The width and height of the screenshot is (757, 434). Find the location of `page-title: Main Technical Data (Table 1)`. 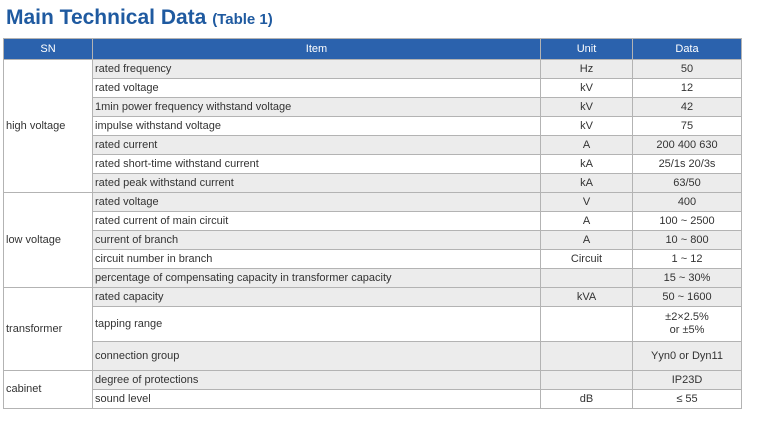

page-title: Main Technical Data (Table 1) is located at coordinates (139, 18).